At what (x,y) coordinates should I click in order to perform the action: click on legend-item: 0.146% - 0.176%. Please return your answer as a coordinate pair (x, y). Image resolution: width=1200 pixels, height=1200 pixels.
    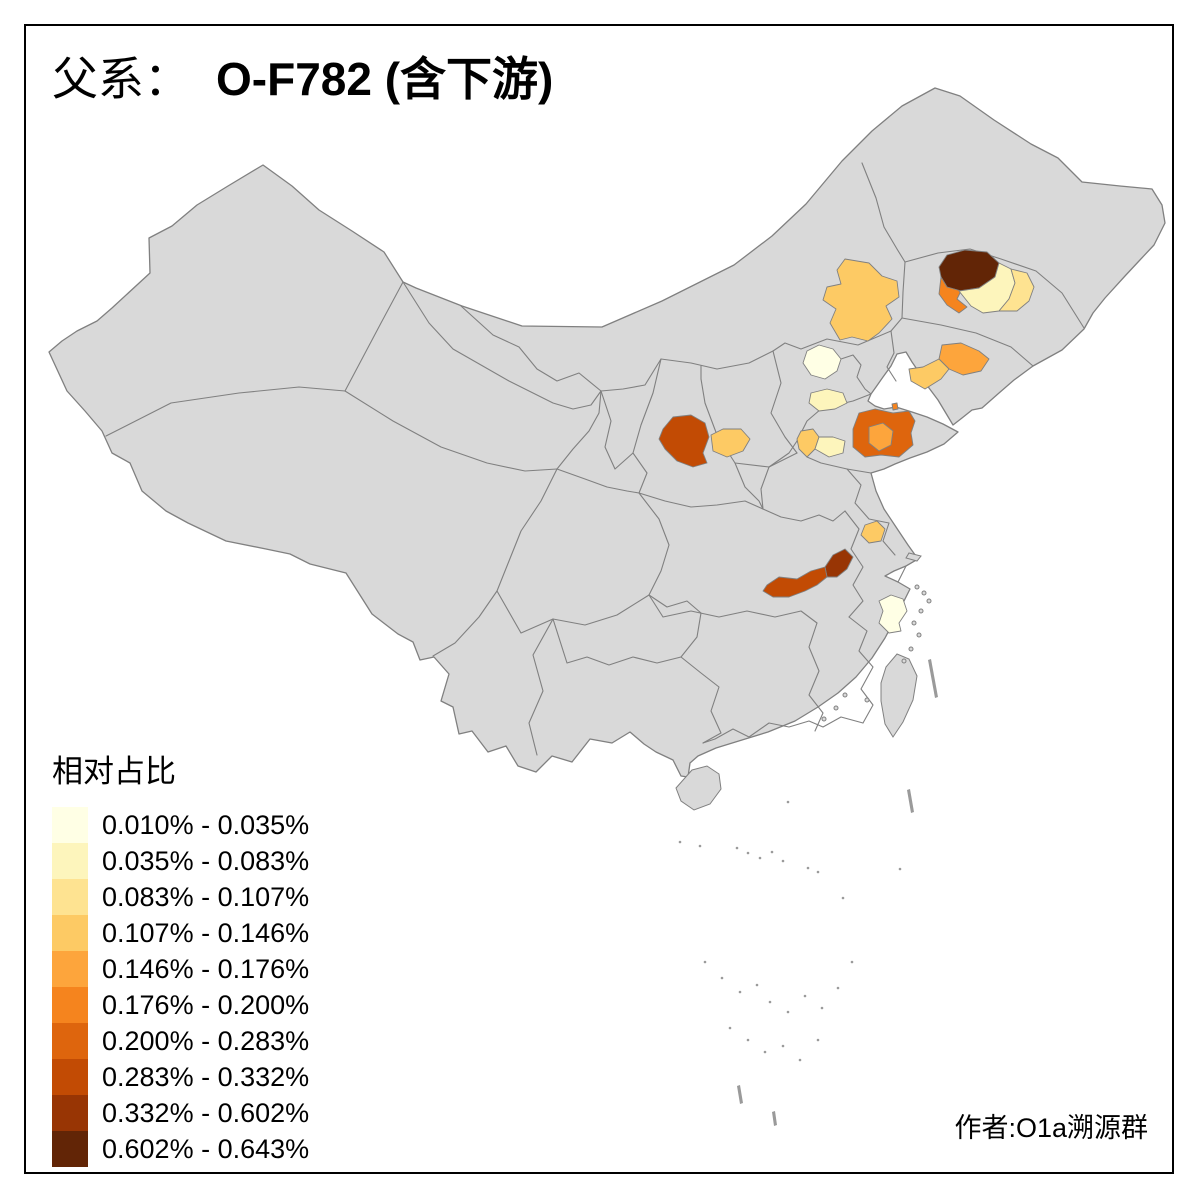
    Looking at the image, I should click on (180, 969).